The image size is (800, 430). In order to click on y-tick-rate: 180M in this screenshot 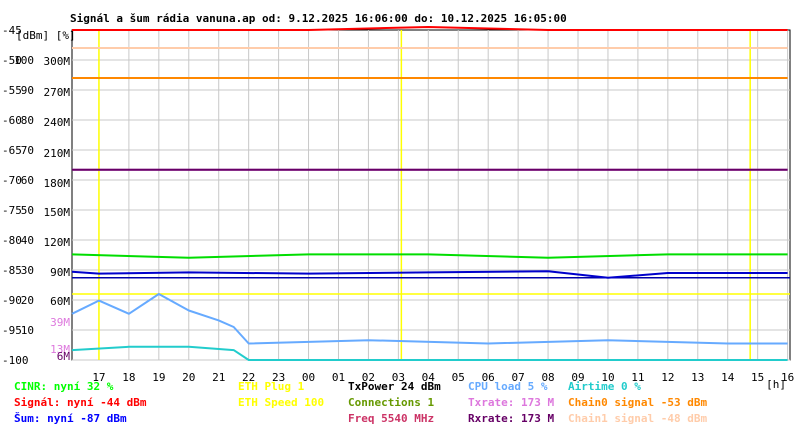, I will do `click(57, 183)`.